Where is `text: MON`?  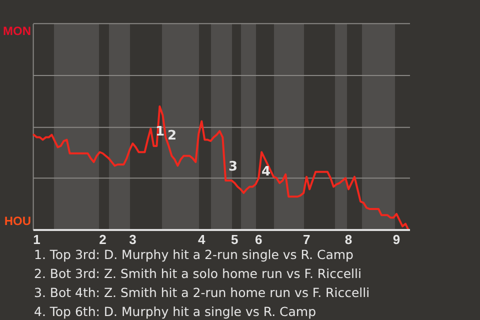 text: MON is located at coordinates (17, 31).